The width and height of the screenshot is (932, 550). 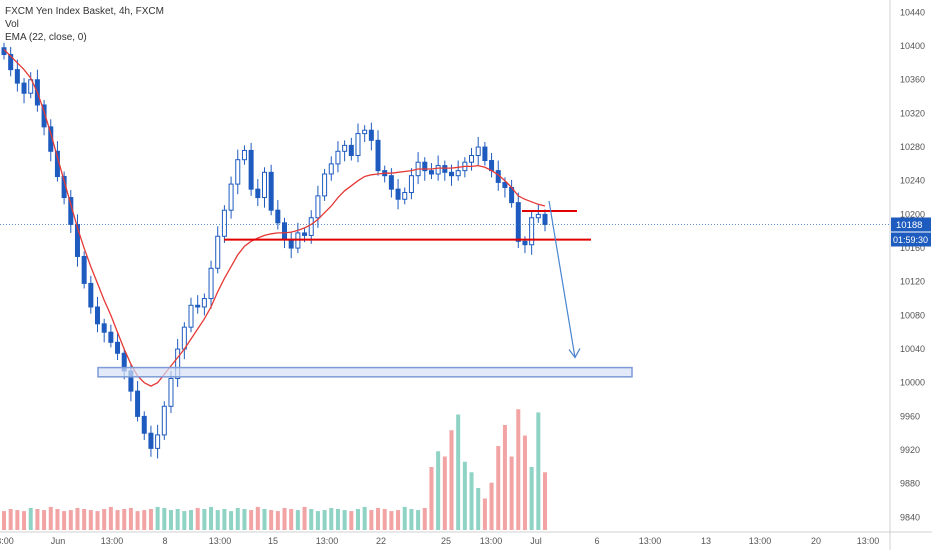 What do you see at coordinates (562, 279) in the screenshot?
I see `projection-arrow` at bounding box center [562, 279].